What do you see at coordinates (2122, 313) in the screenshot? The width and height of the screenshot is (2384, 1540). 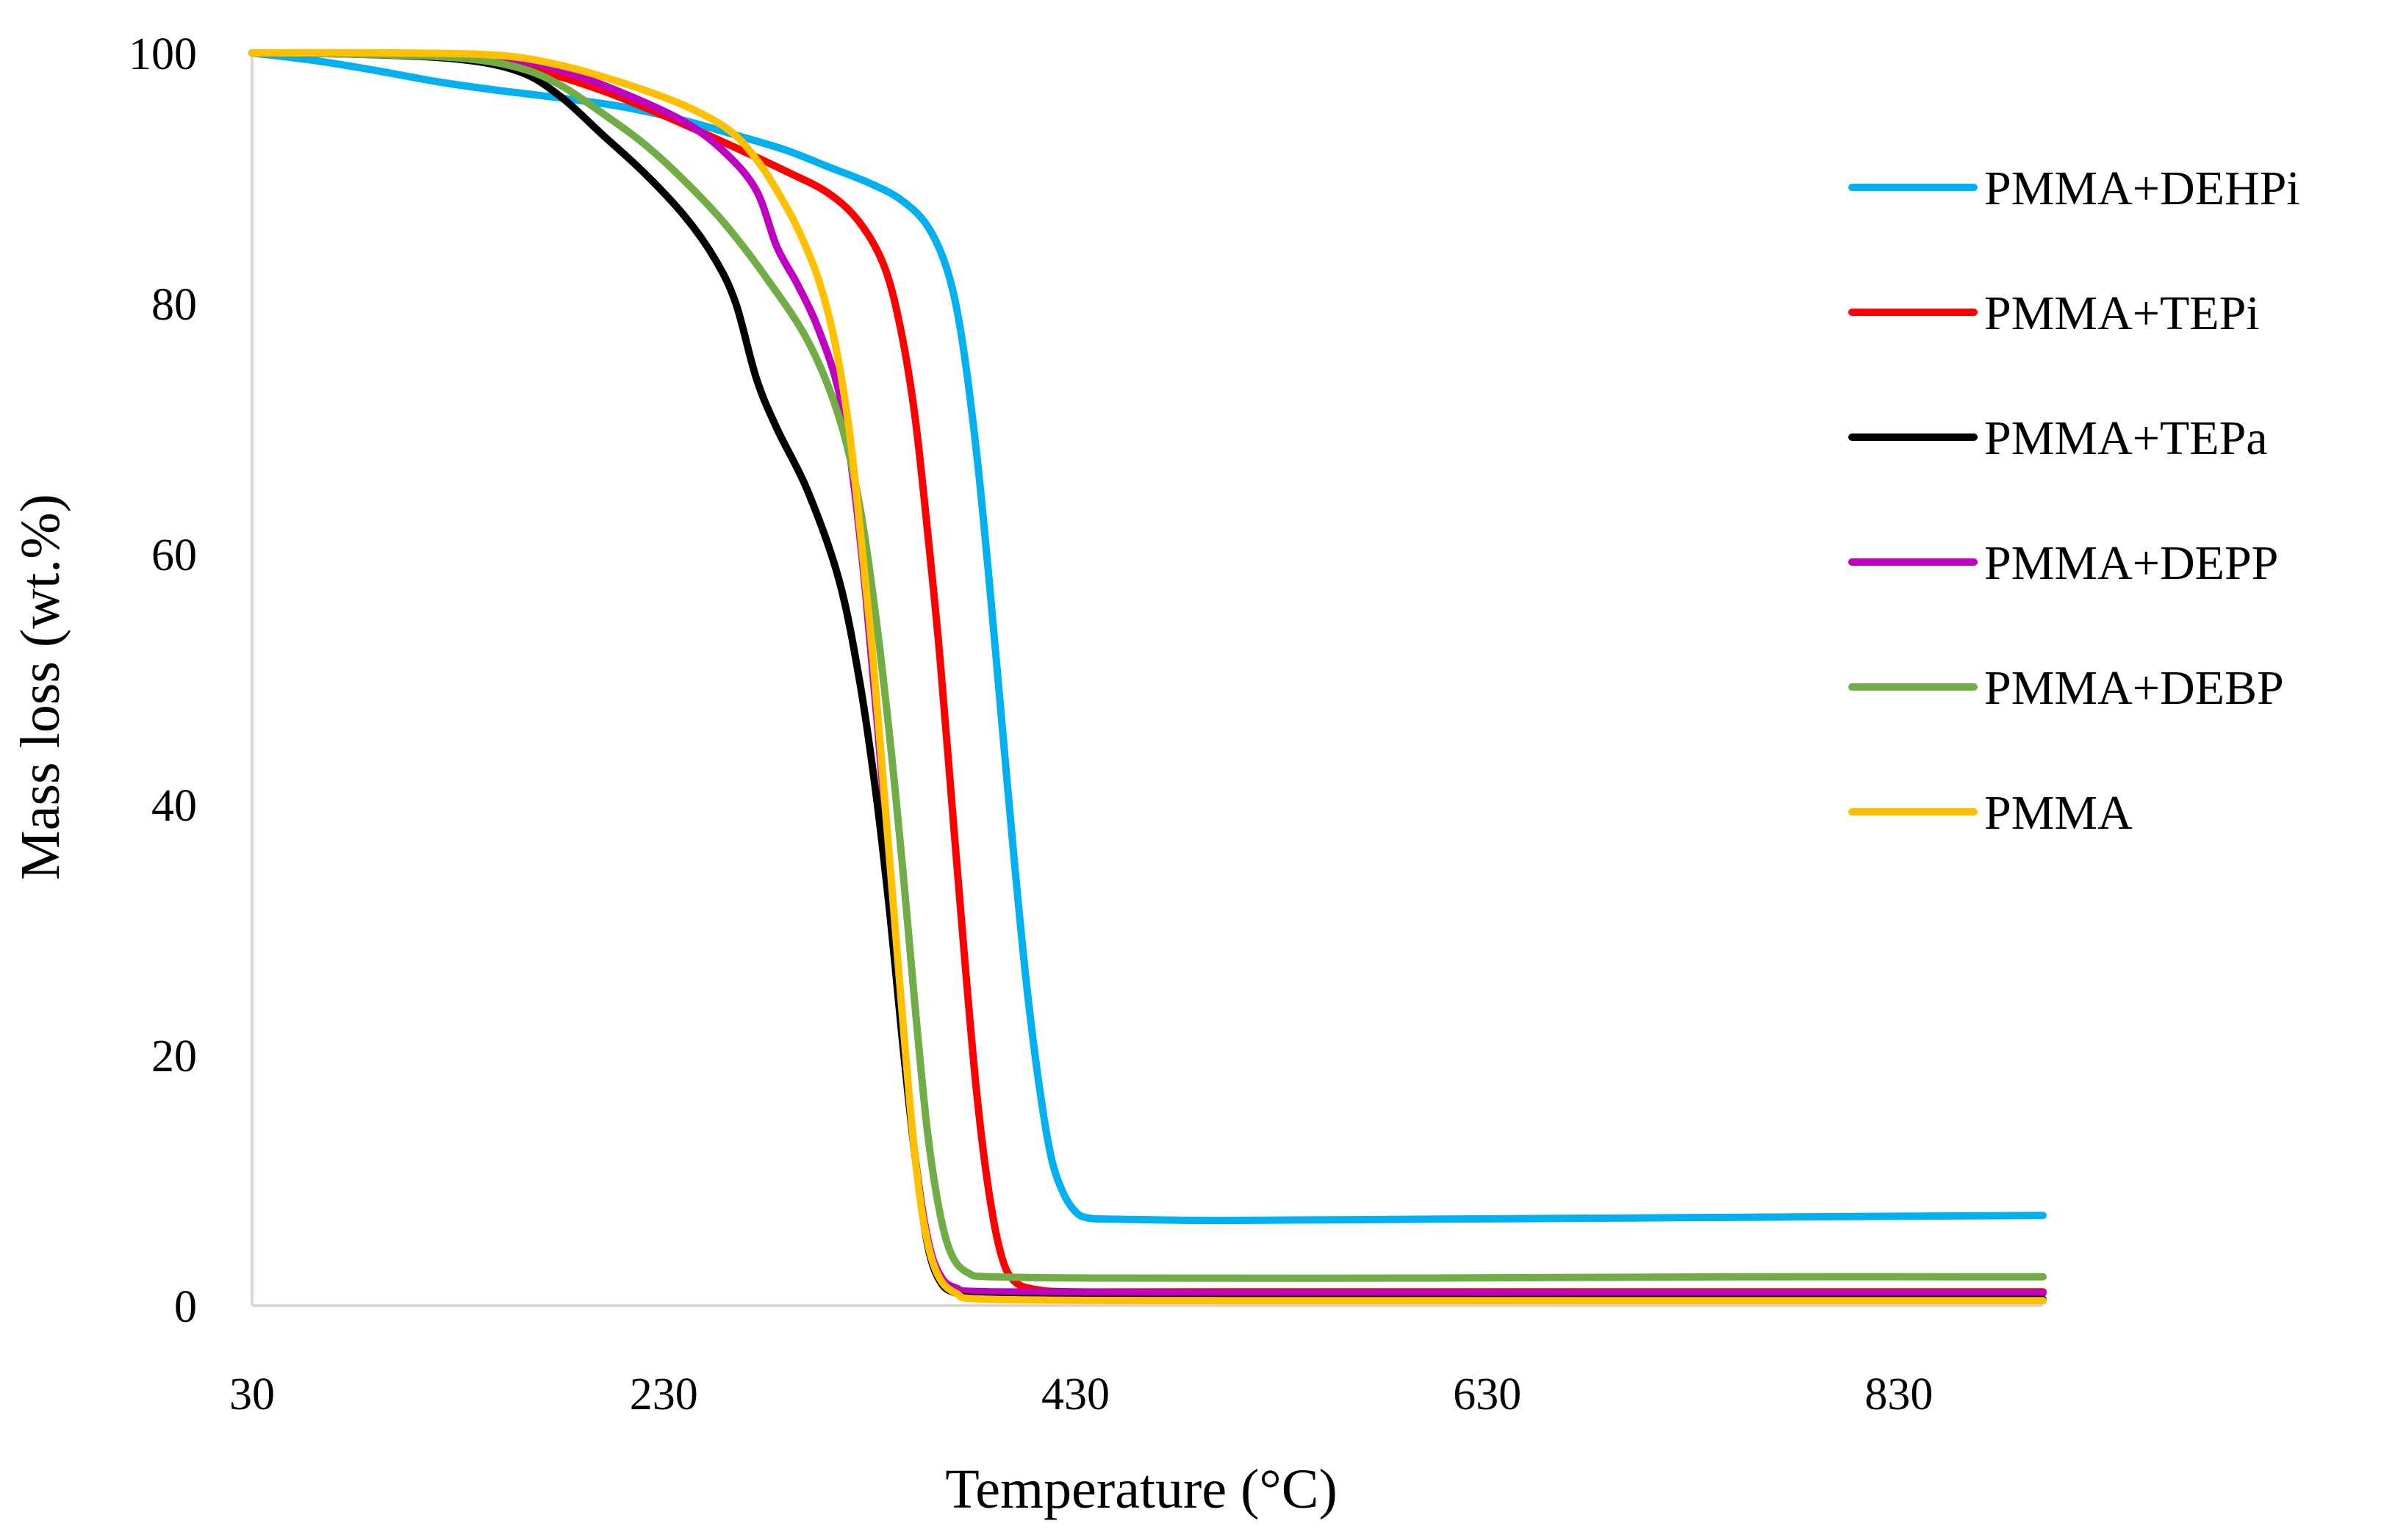 I see `legend-label: PMMA+TEPi` at bounding box center [2122, 313].